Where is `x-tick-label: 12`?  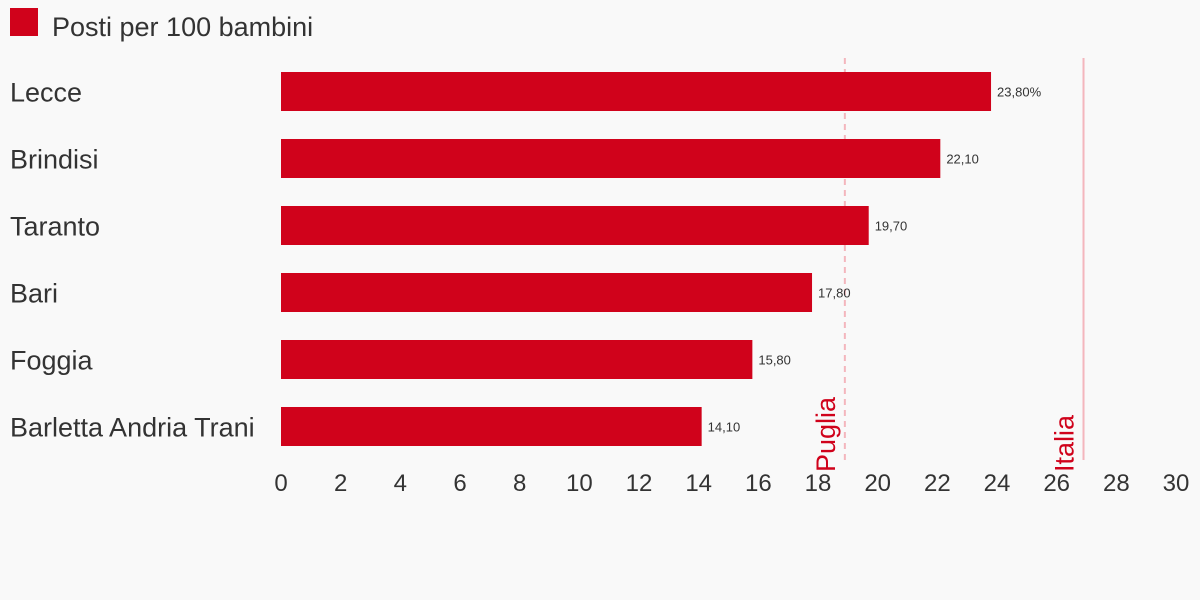
x-tick-label: 12 is located at coordinates (639, 483).